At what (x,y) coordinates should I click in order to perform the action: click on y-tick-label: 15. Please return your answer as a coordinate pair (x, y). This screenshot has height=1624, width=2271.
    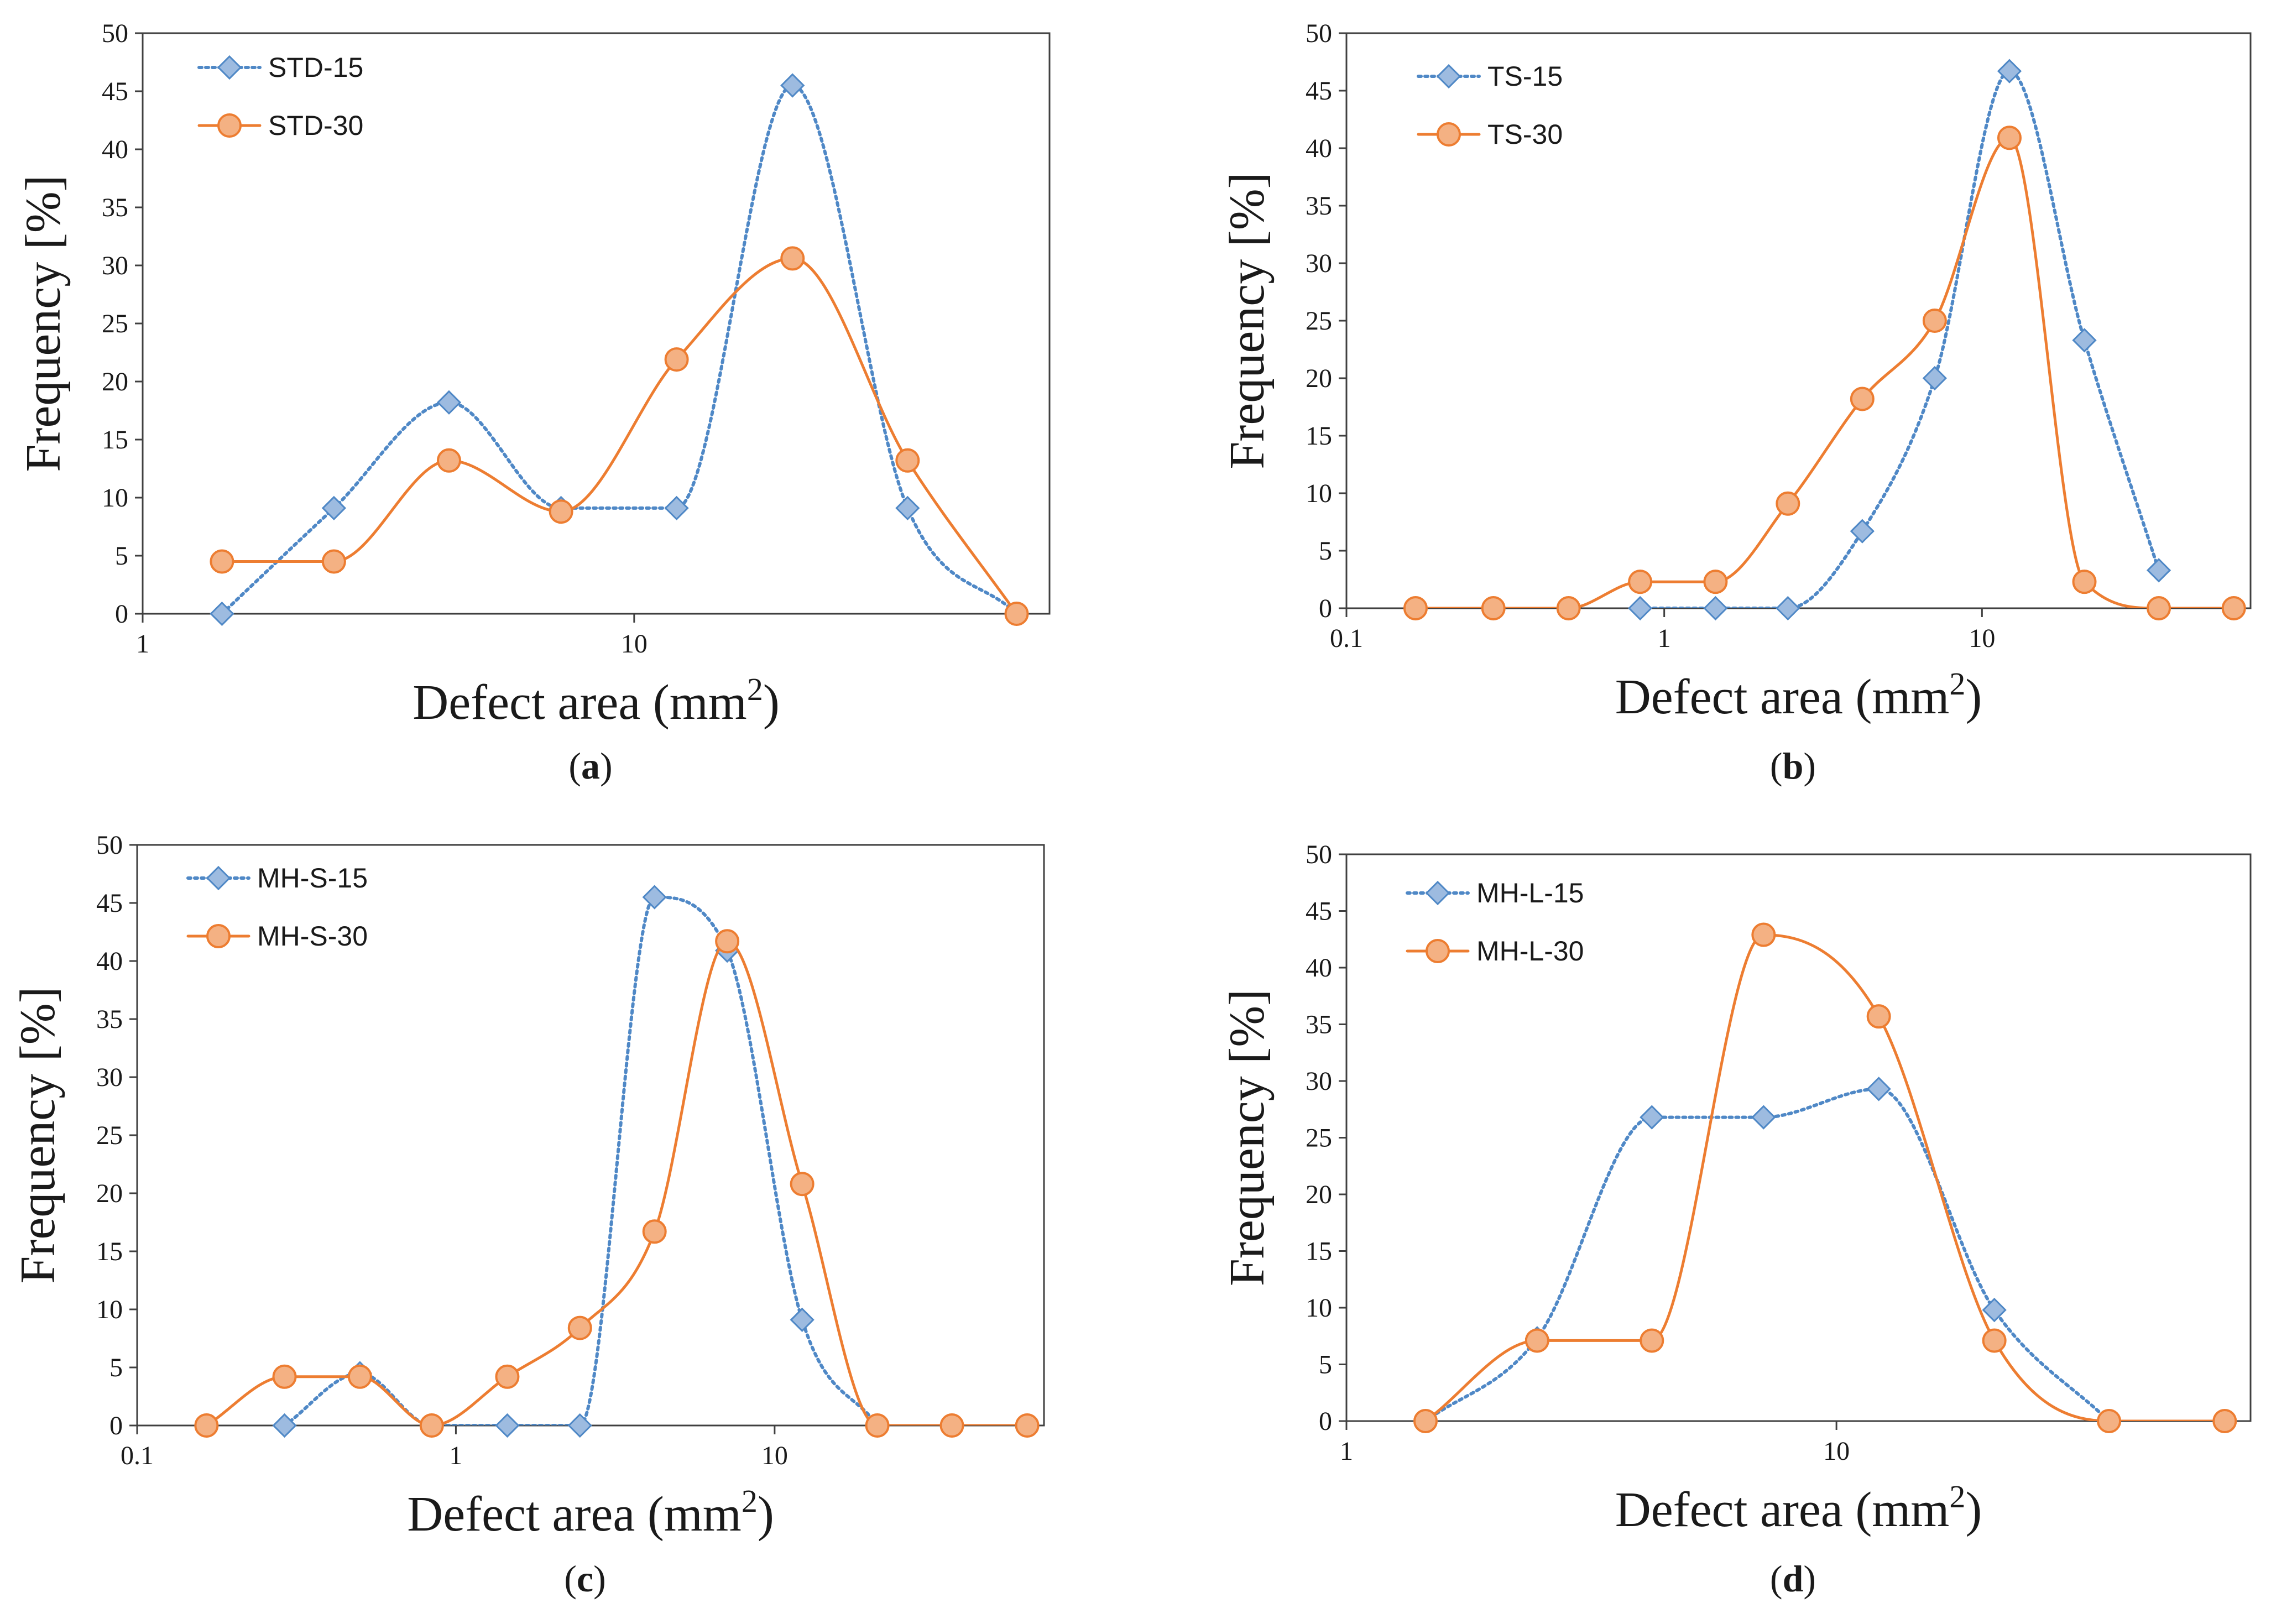
    Looking at the image, I should click on (110, 1251).